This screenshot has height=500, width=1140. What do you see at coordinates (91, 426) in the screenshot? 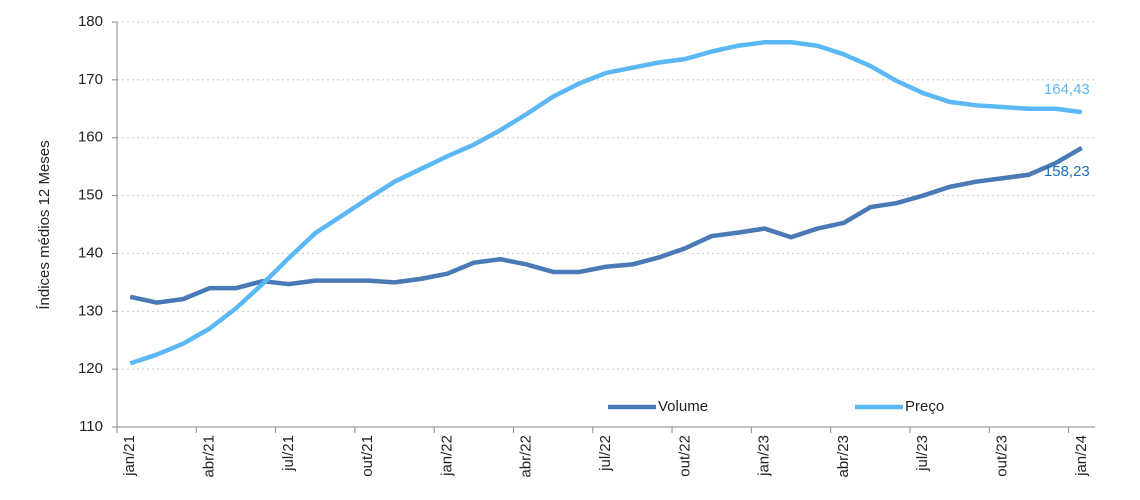
I see `y-tick-label: 110` at bounding box center [91, 426].